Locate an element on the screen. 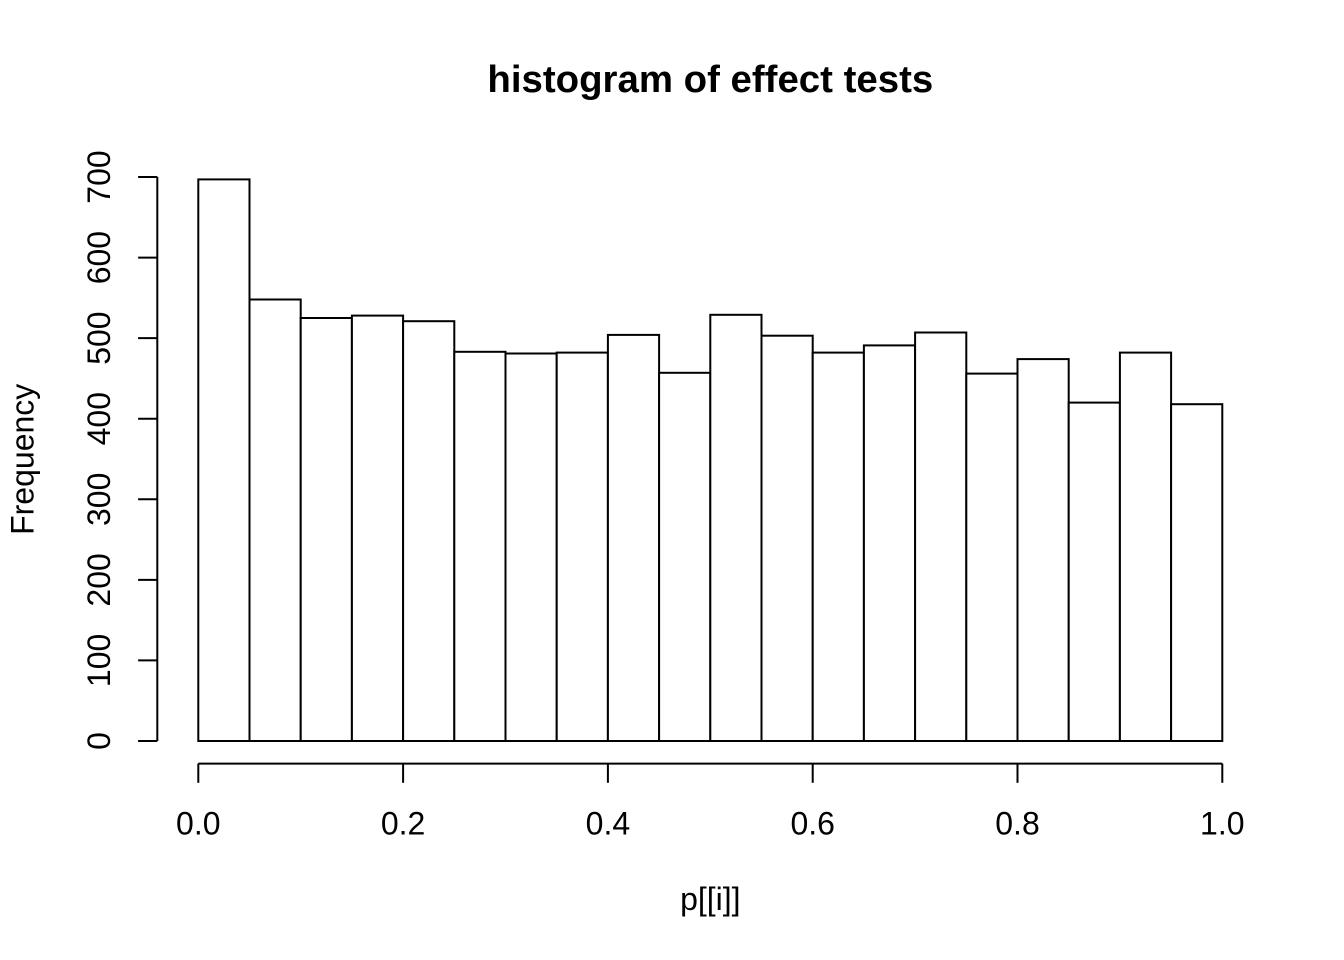 The width and height of the screenshot is (1344, 960). svg-text: 1.0 is located at coordinates (1222, 824).